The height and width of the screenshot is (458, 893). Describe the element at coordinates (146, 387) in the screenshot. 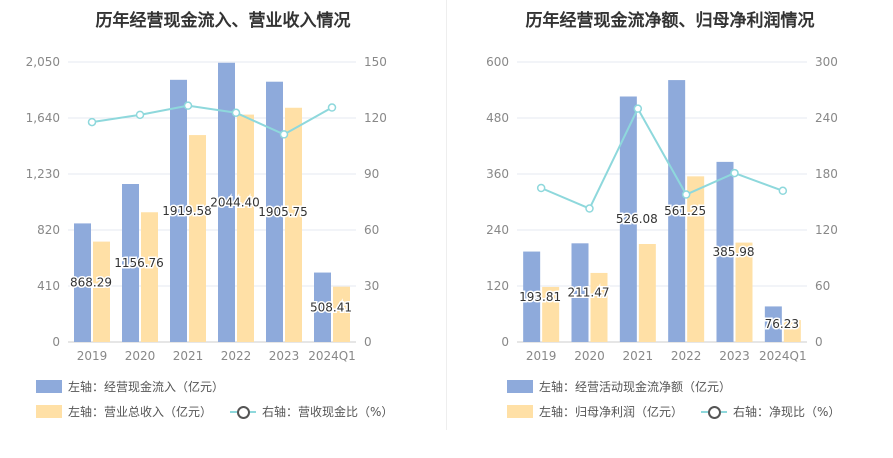

I see `legend-label: 左轴：经营现金流入（亿元）` at that location.